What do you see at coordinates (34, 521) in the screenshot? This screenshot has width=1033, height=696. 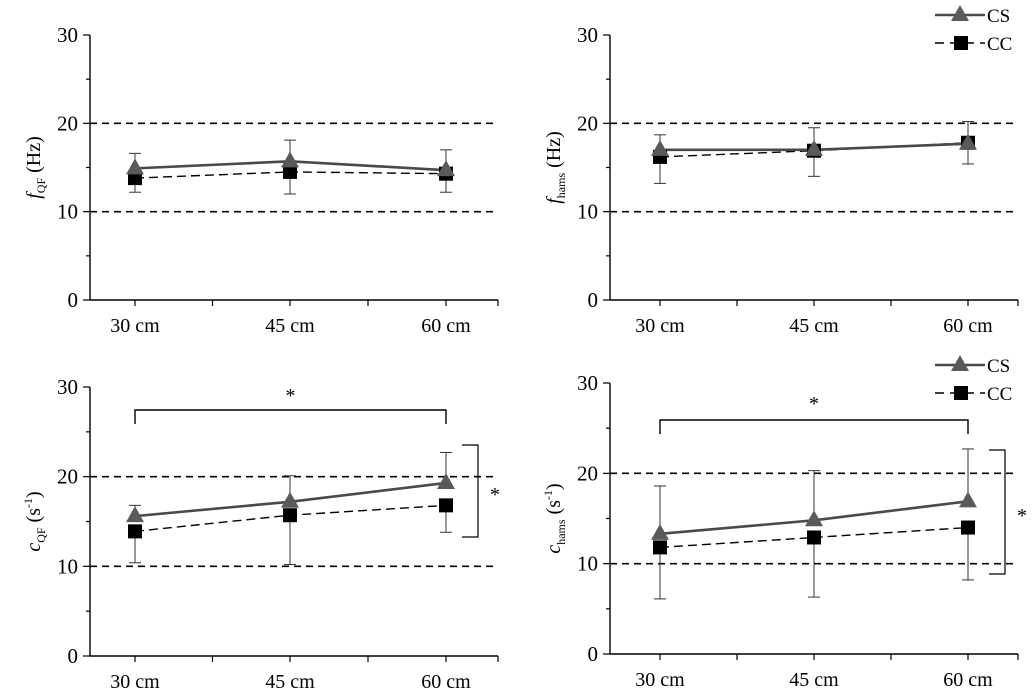 I see `y-axis-label: cQF (s-1)` at bounding box center [34, 521].